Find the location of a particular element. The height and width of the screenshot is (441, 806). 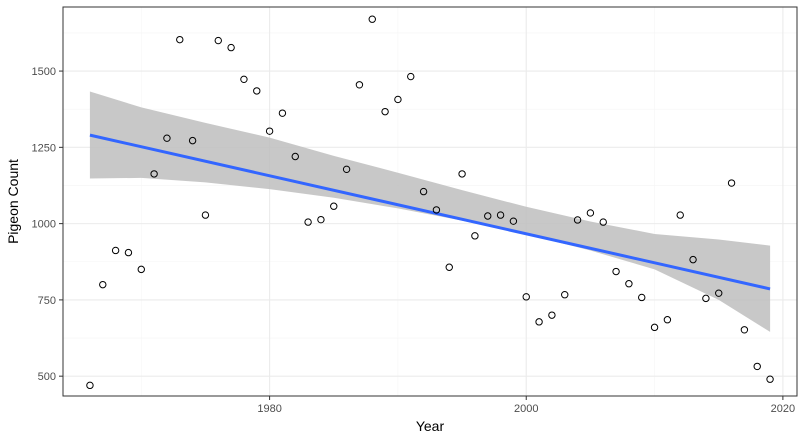

x-axis-title: Year is located at coordinates (430, 426).